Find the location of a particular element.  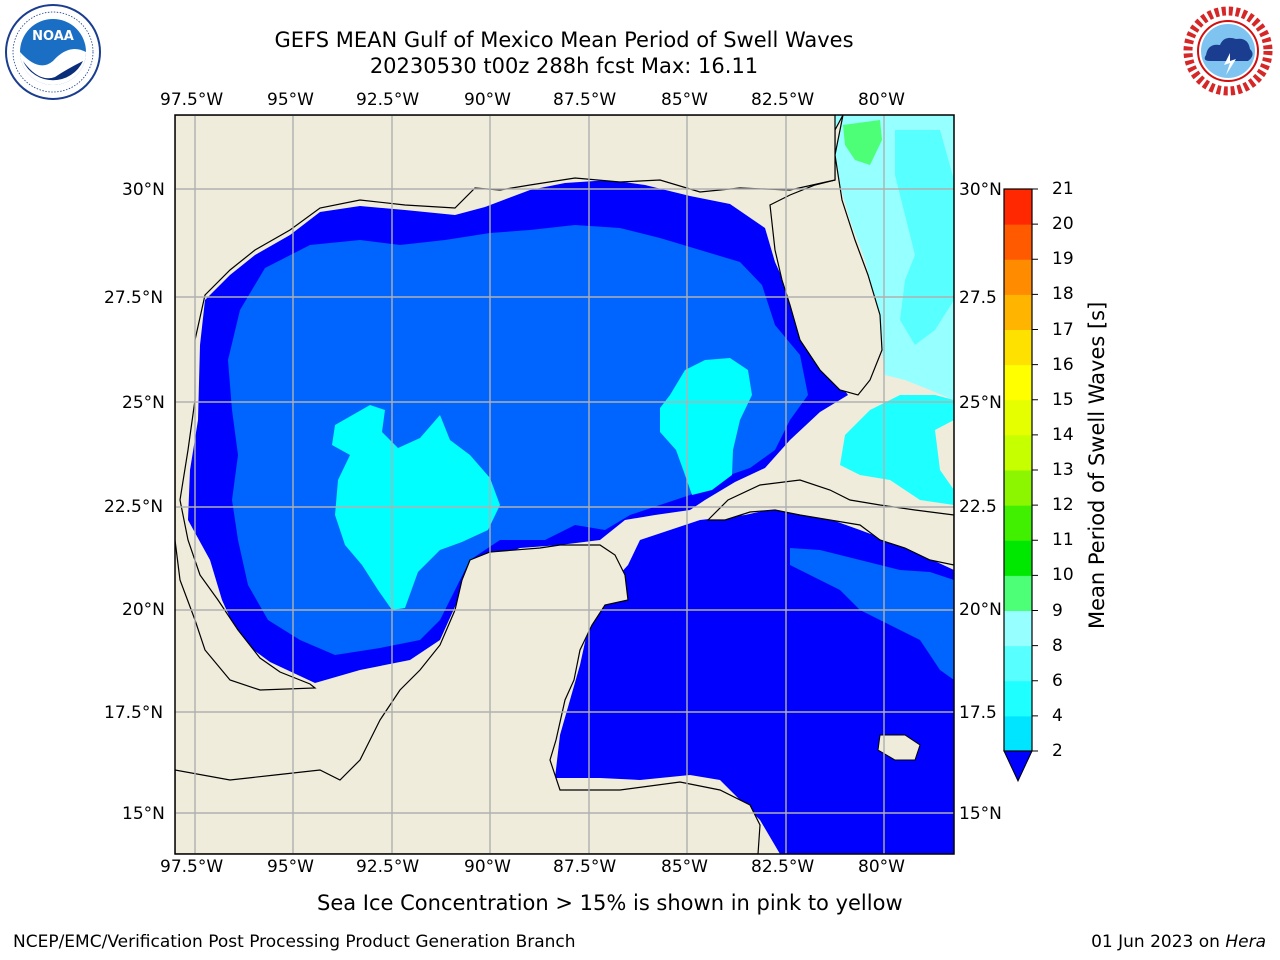

colorbar-tick-label: 4 is located at coordinates (1057, 715).